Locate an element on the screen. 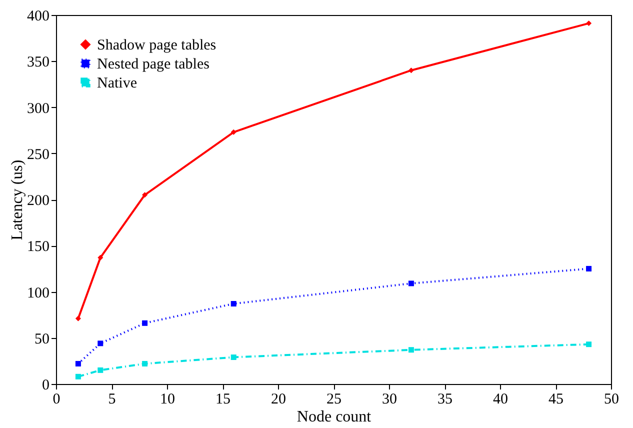 This screenshot has height=428, width=633. y-tick-label: 300 is located at coordinates (38, 108).